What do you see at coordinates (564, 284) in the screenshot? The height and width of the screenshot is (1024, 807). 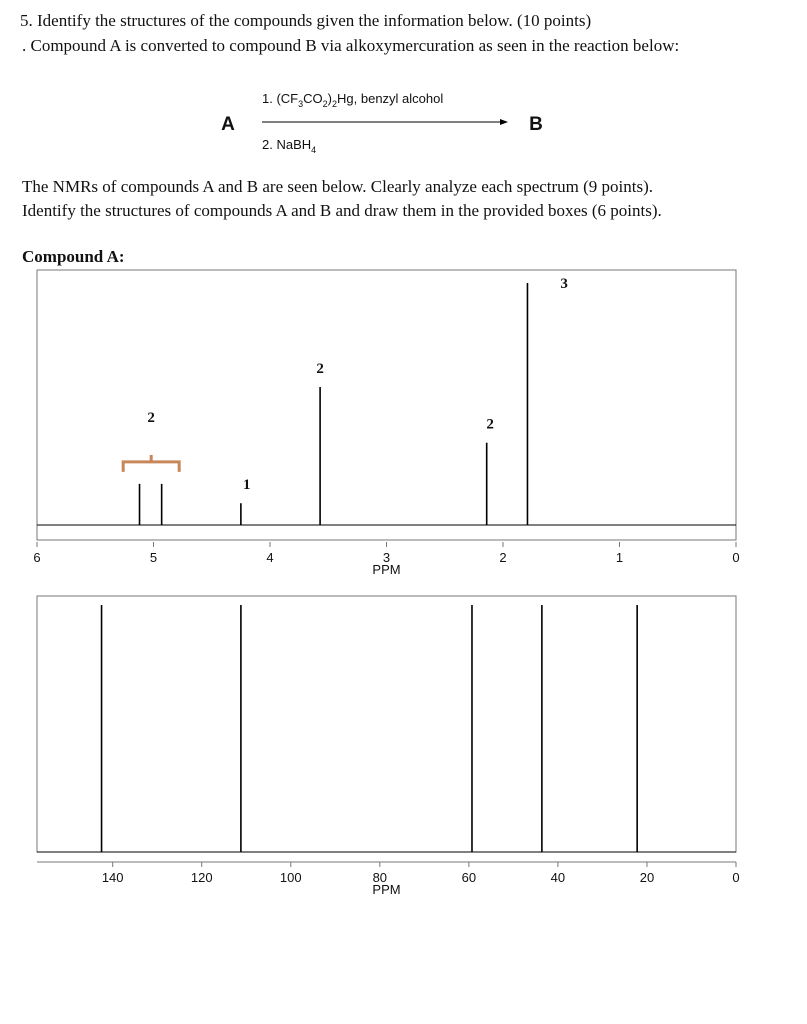 I see `integration-label: 3` at bounding box center [564, 284].